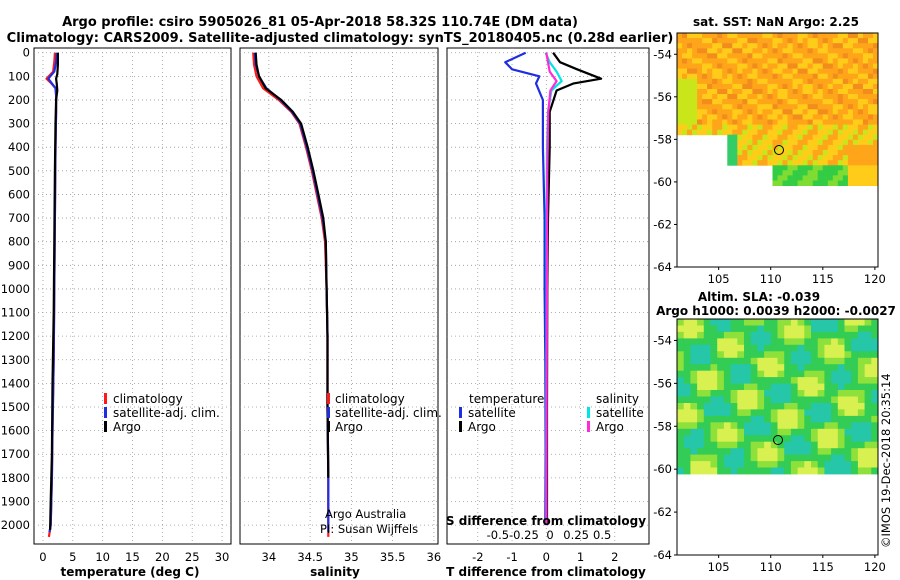  What do you see at coordinates (617, 399) in the screenshot?
I see `legend3-salinity-heading: salinity` at bounding box center [617, 399].